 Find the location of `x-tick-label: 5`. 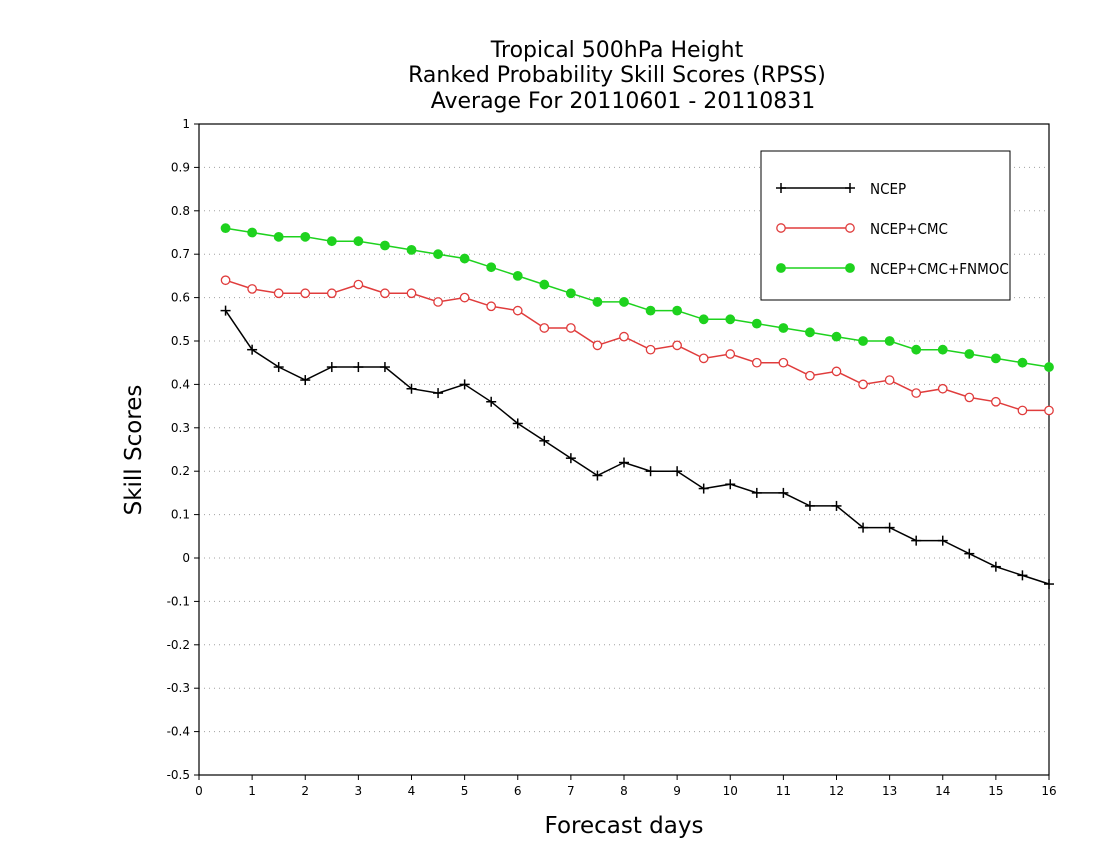

x-tick-label: 5 is located at coordinates (465, 791).